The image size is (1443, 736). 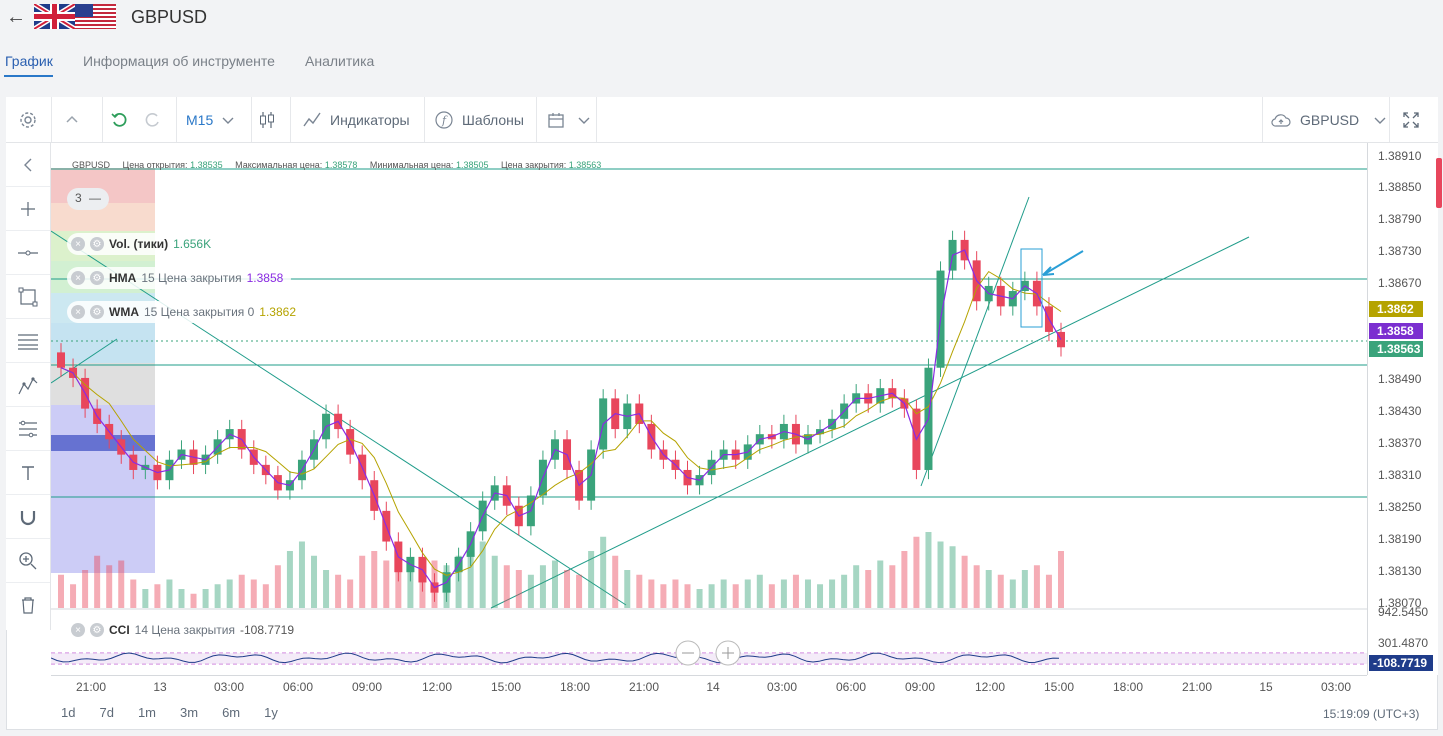 What do you see at coordinates (28, 253) in the screenshot?
I see `line-tool` at bounding box center [28, 253].